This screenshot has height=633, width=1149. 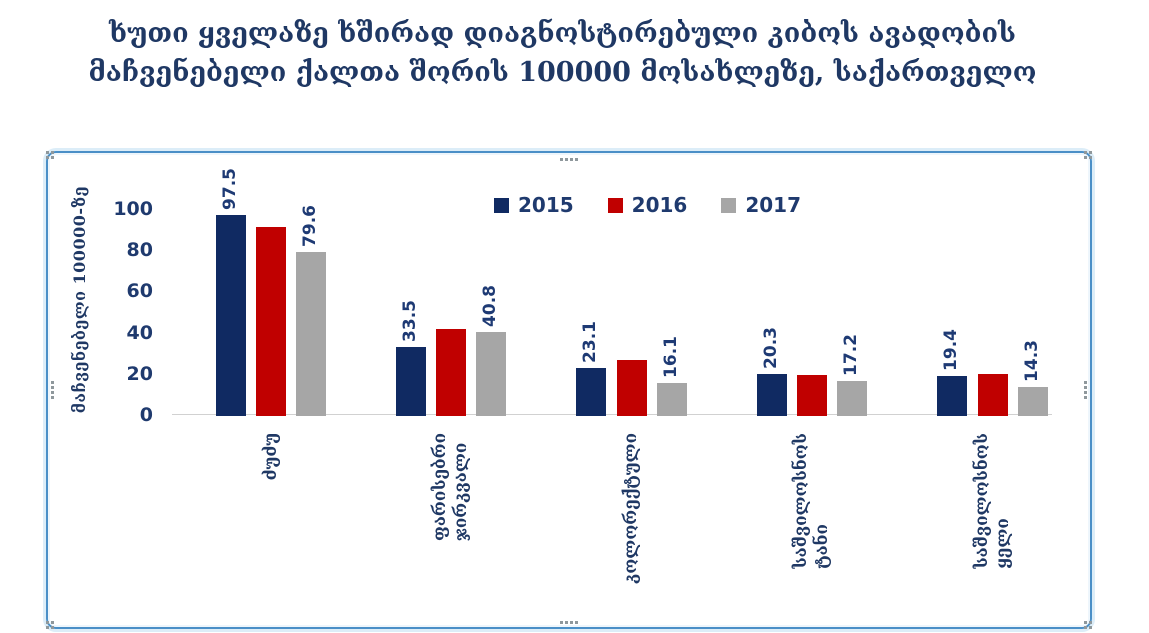 What do you see at coordinates (569, 159) in the screenshot?
I see `selection-handle-top` at bounding box center [569, 159].